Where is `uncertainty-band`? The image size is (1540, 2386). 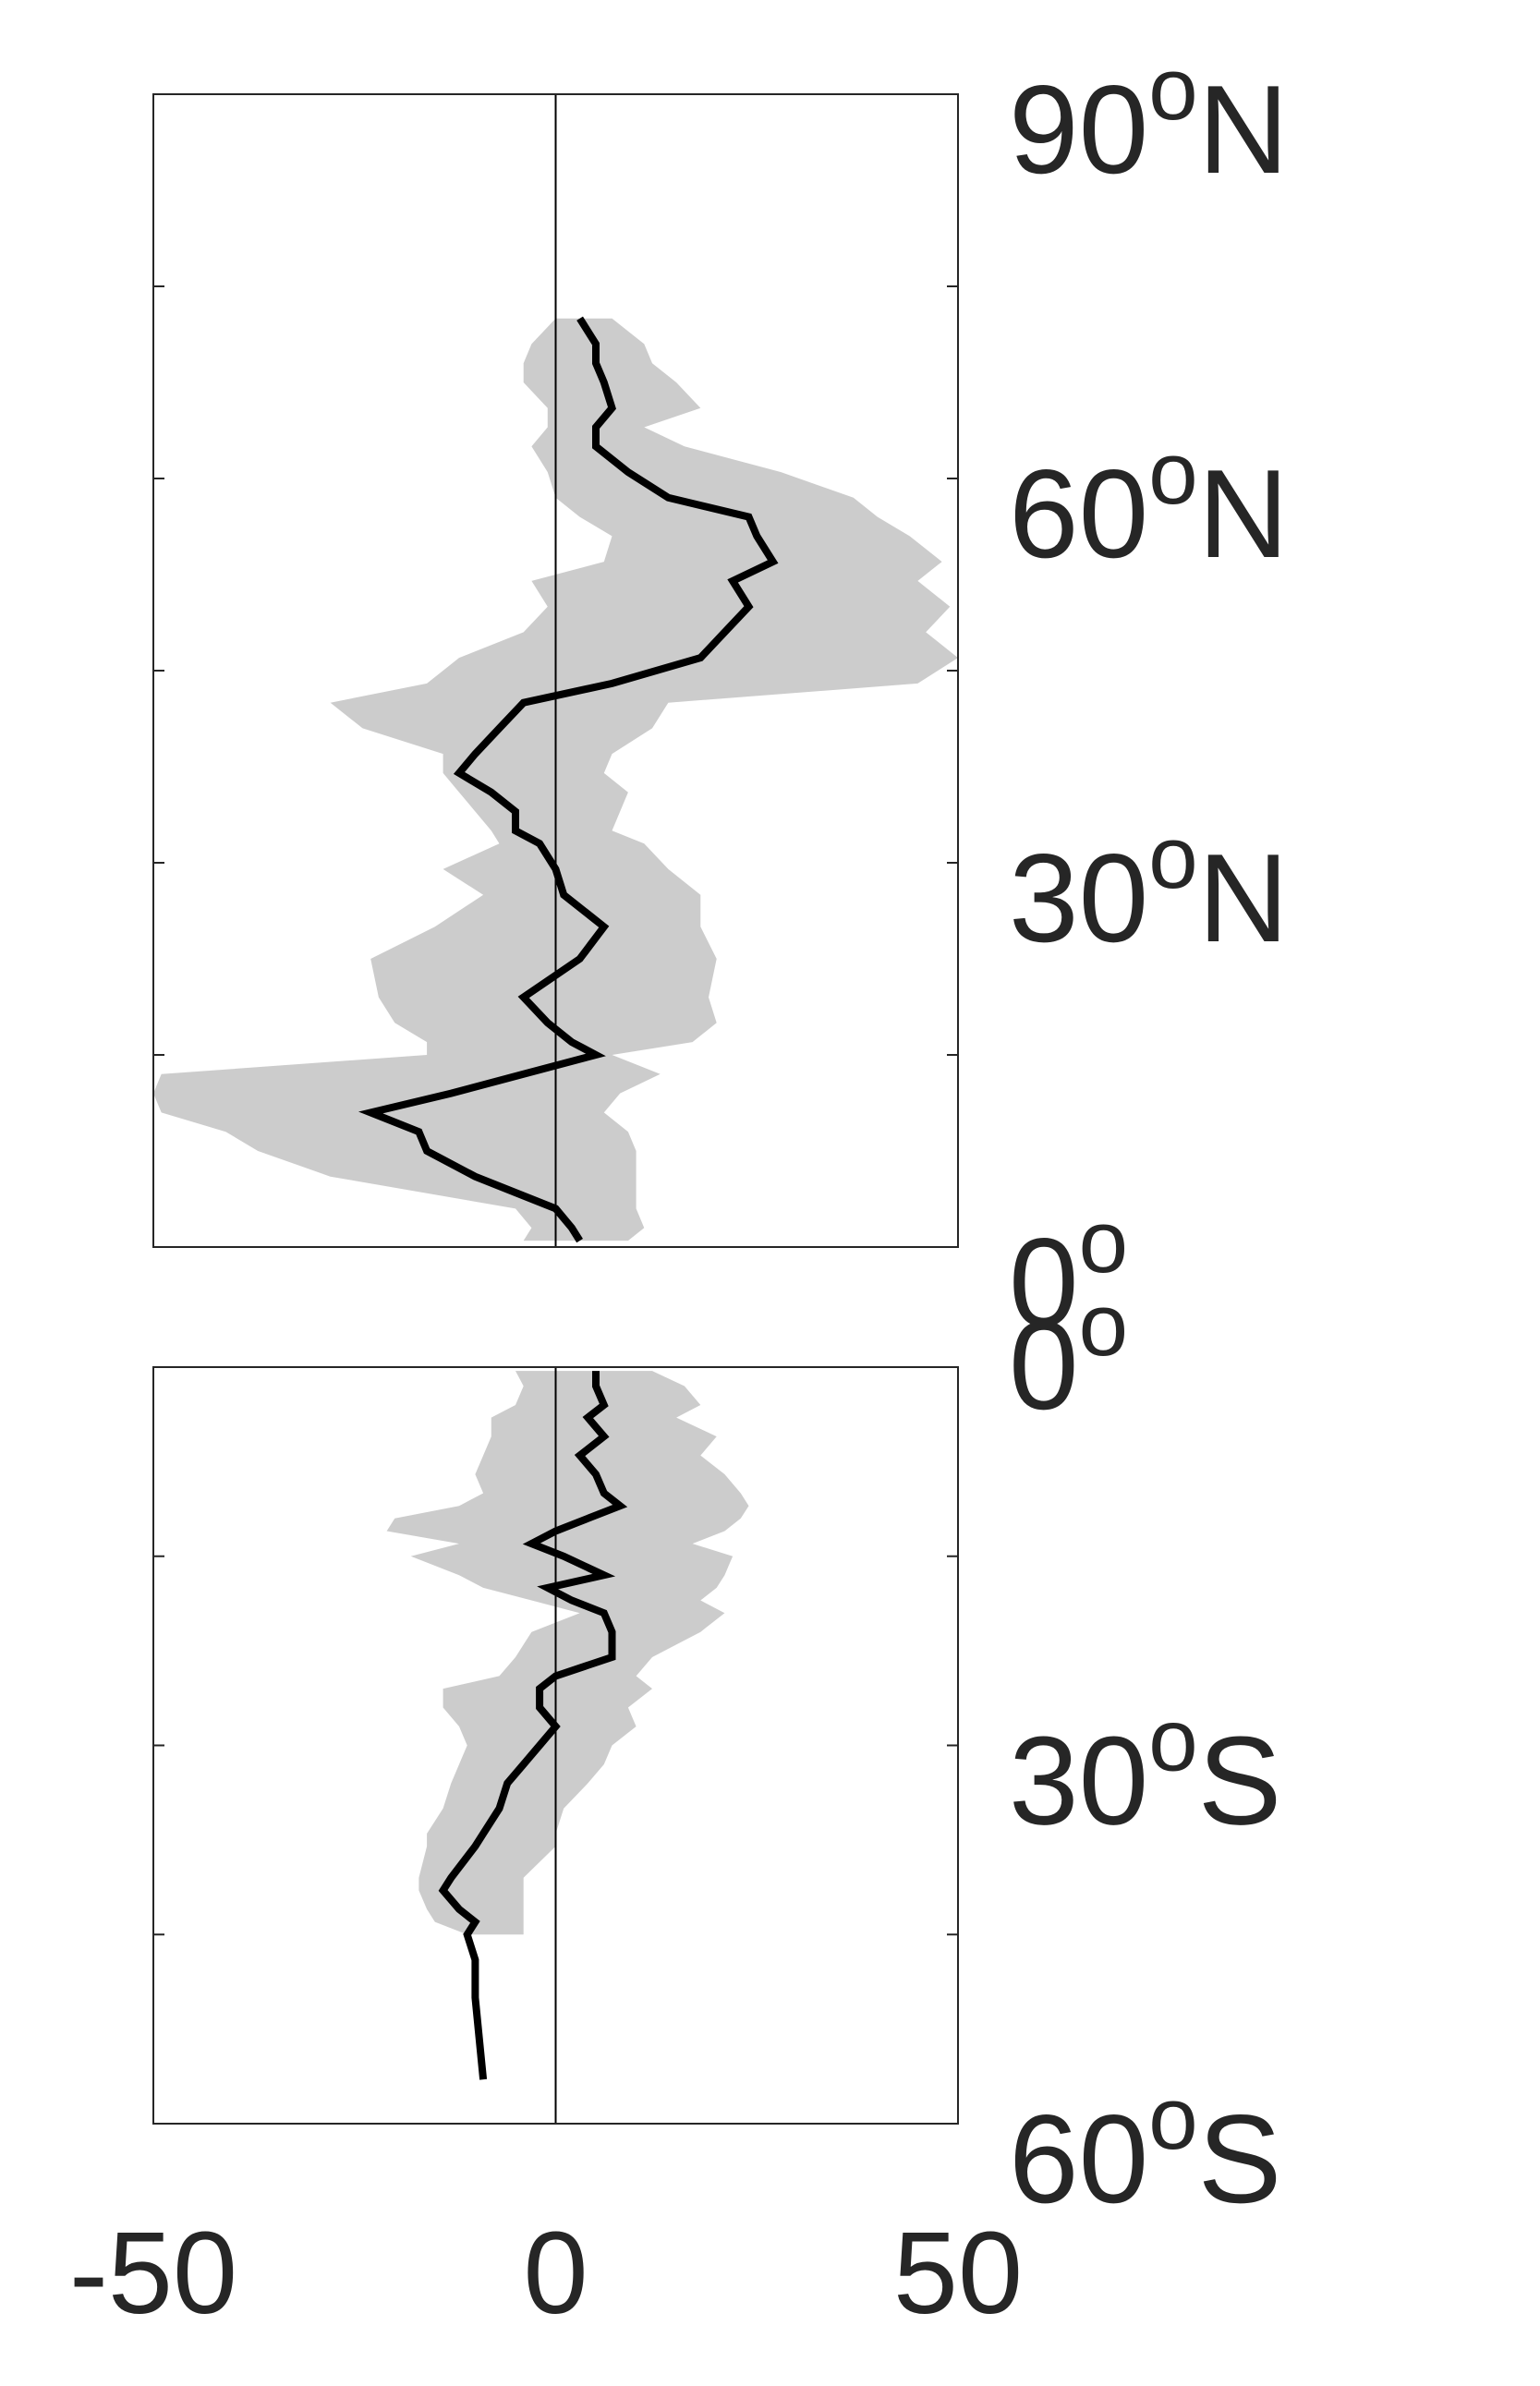
uncertainty-band is located at coordinates (568, 1653).